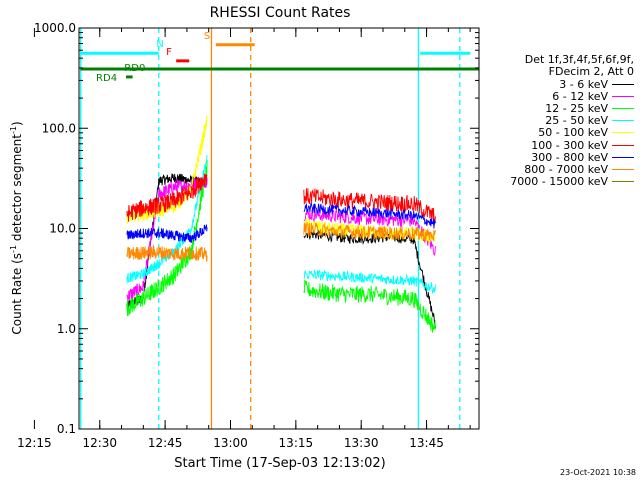 Image resolution: width=640 pixels, height=480 pixels. Describe the element at coordinates (34, 443) in the screenshot. I see `x-tick-label: 12:15` at that location.